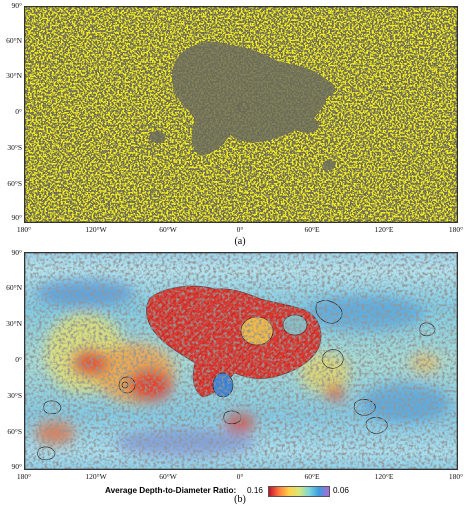 This screenshot has height=506, width=474. What do you see at coordinates (341, 490) in the screenshot?
I see `legend-max-label: 0.06` at bounding box center [341, 490].